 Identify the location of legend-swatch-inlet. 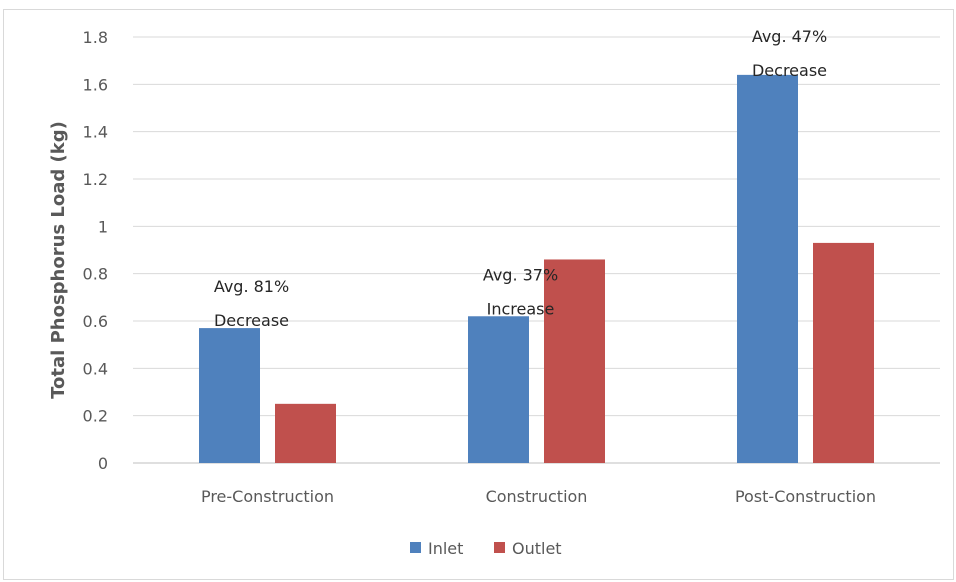
(415, 547).